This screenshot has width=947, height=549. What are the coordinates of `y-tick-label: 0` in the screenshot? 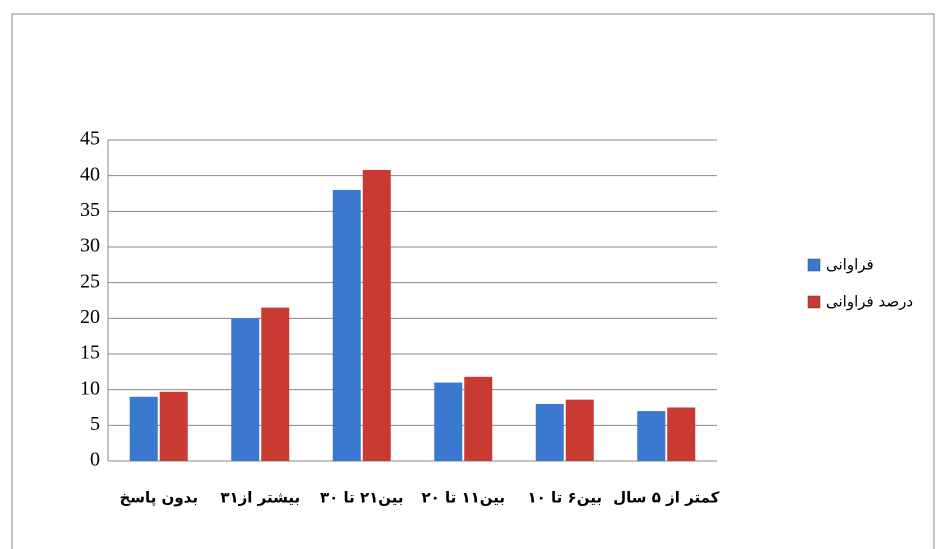 It's located at (95, 460).